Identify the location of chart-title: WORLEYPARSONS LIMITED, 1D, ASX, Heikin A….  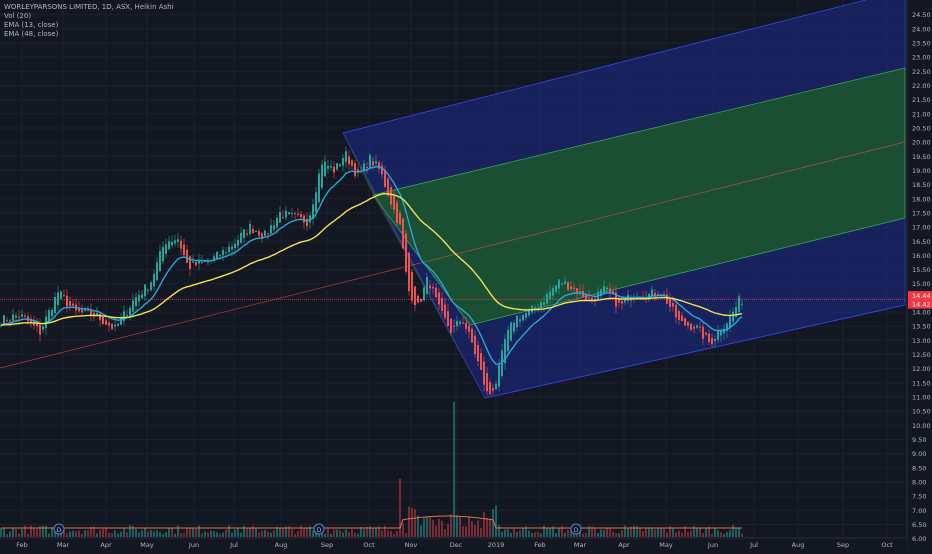
(89, 7).